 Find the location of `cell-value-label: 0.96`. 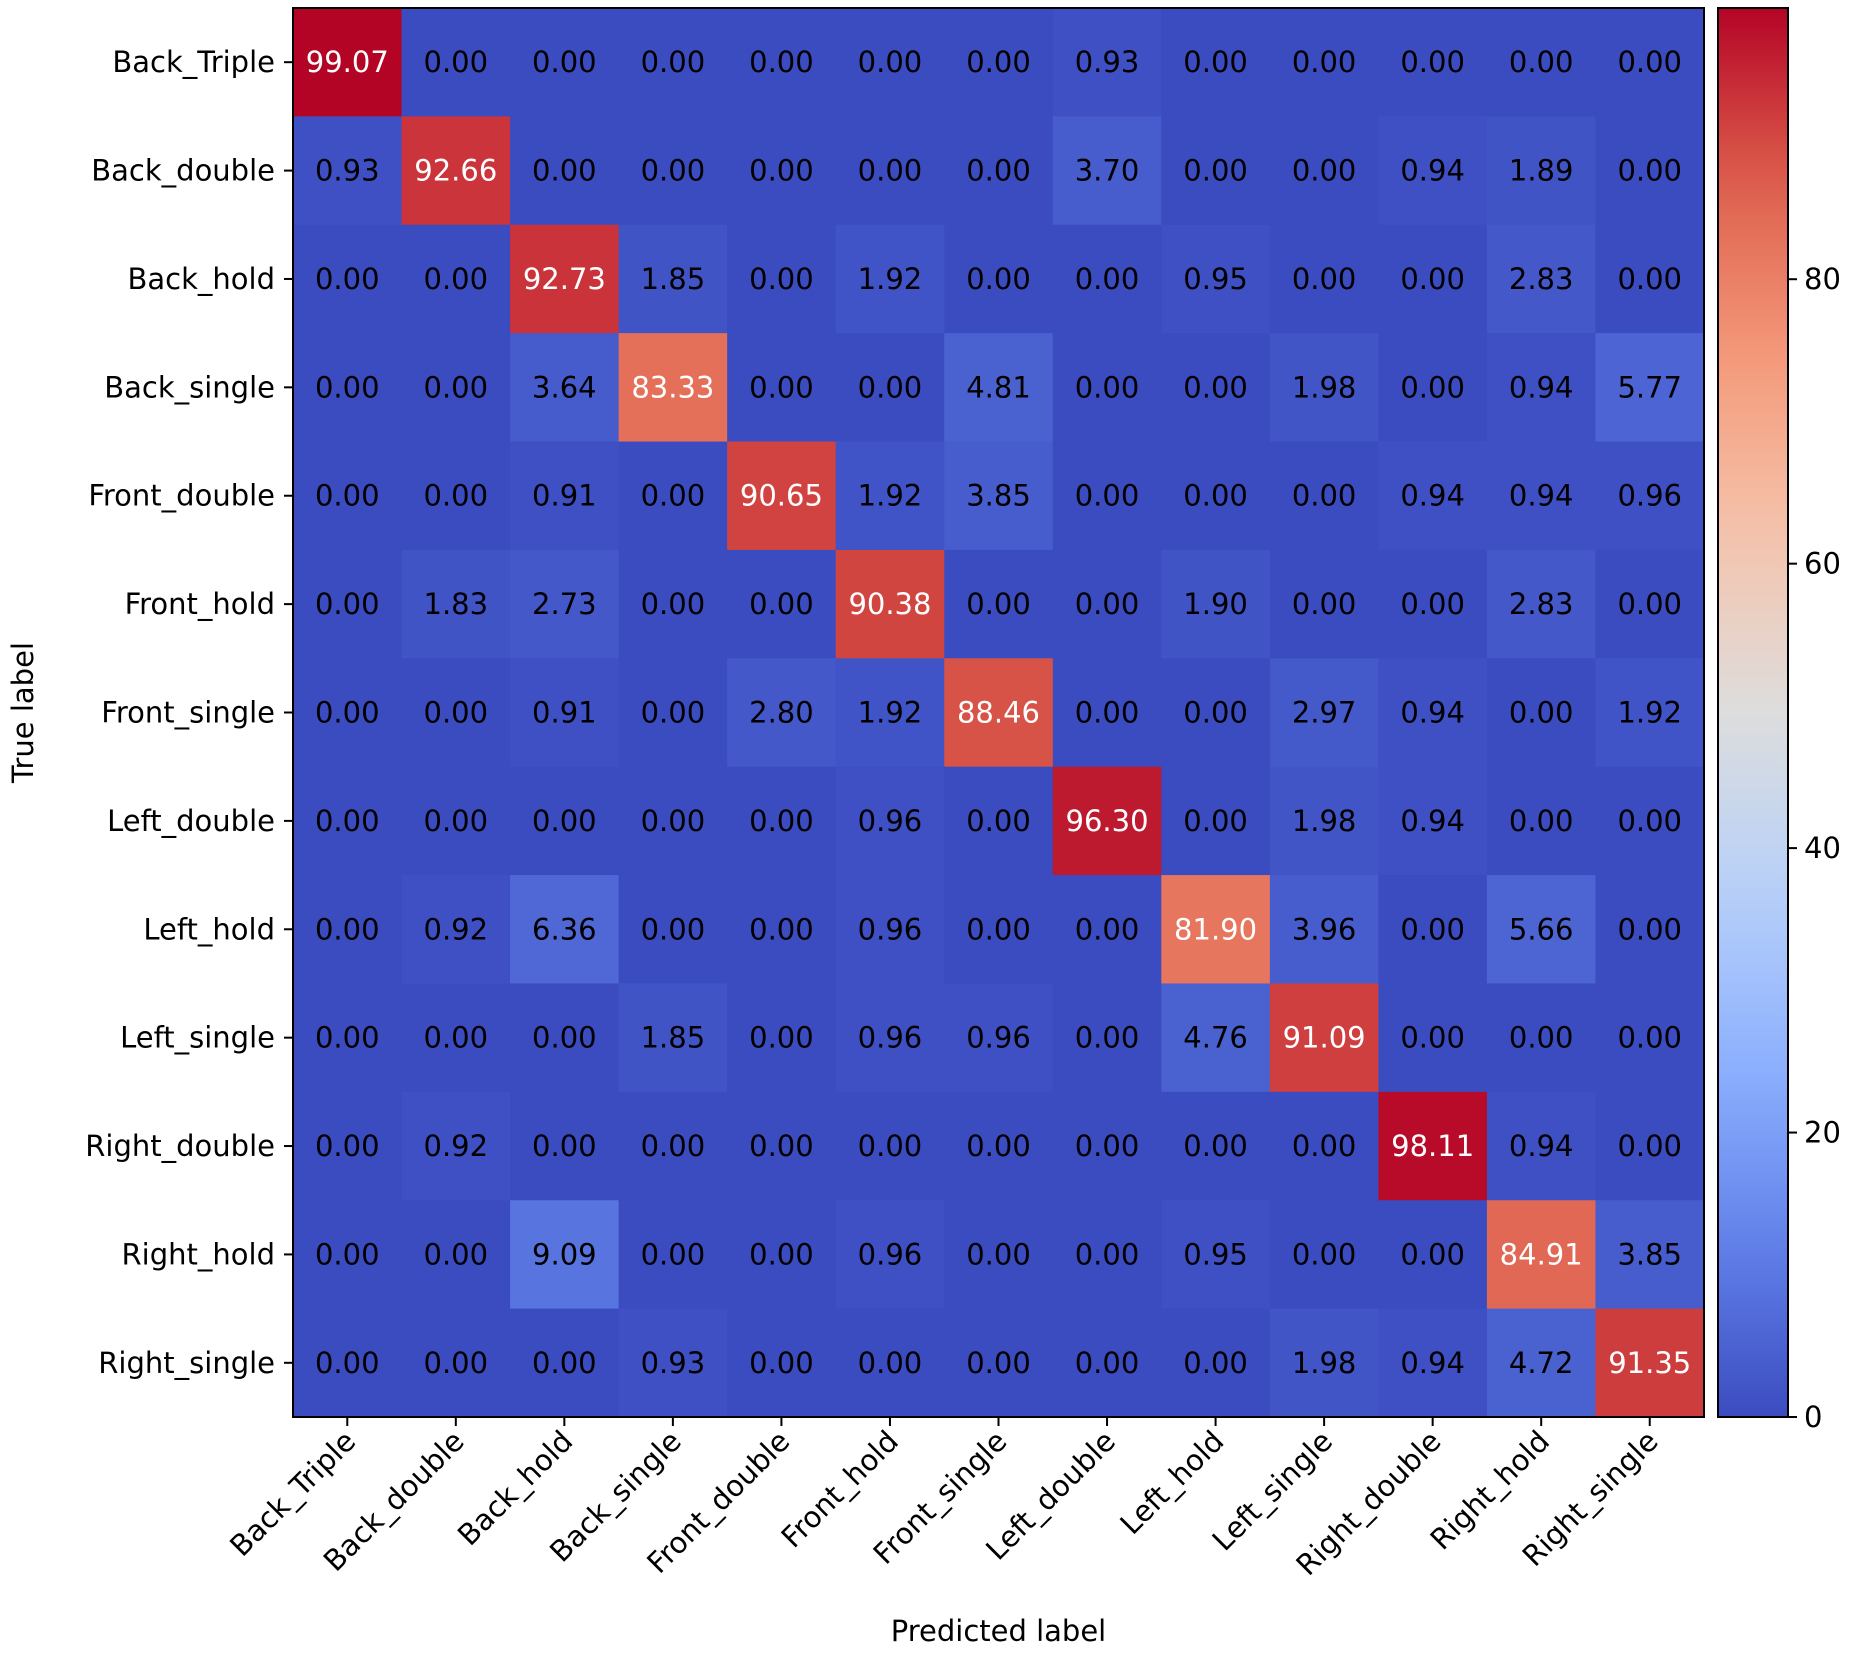

cell-value-label: 0.96 is located at coordinates (998, 1038).